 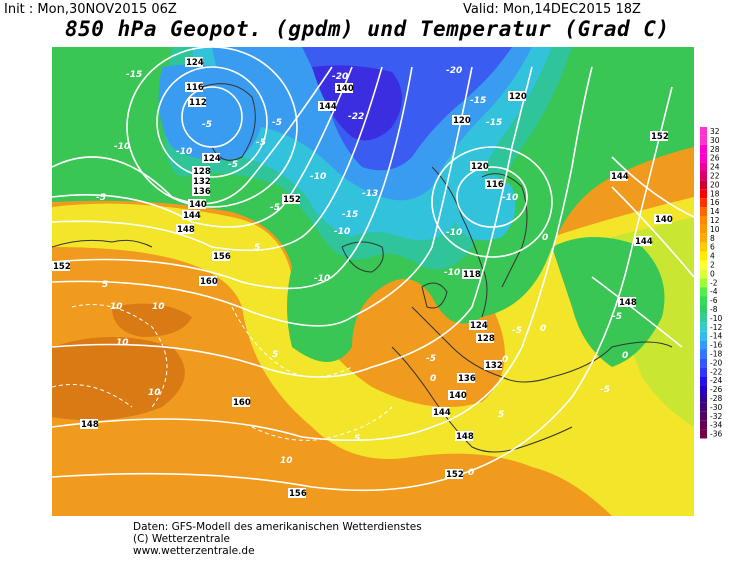 What do you see at coordinates (714, 291) in the screenshot?
I see `legend-tick-label: -4` at bounding box center [714, 291].